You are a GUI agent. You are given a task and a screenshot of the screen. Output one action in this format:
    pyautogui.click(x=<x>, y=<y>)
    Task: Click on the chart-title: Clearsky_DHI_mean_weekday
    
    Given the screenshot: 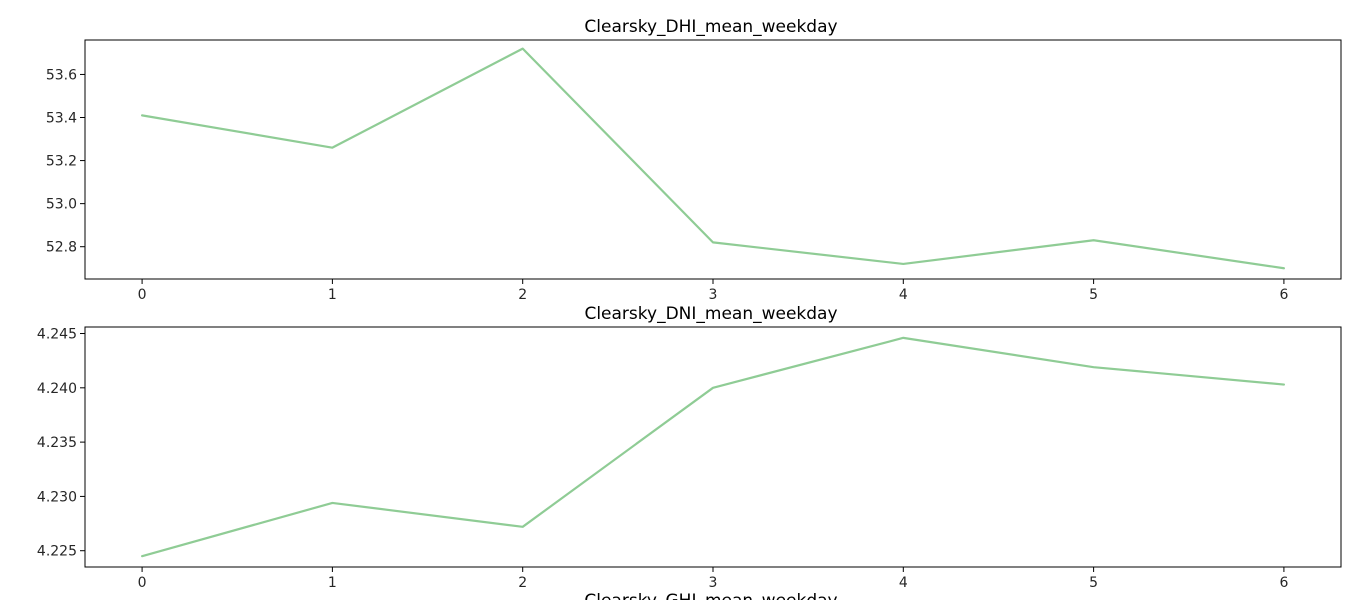 What is the action you would take?
    pyautogui.click(x=710, y=27)
    